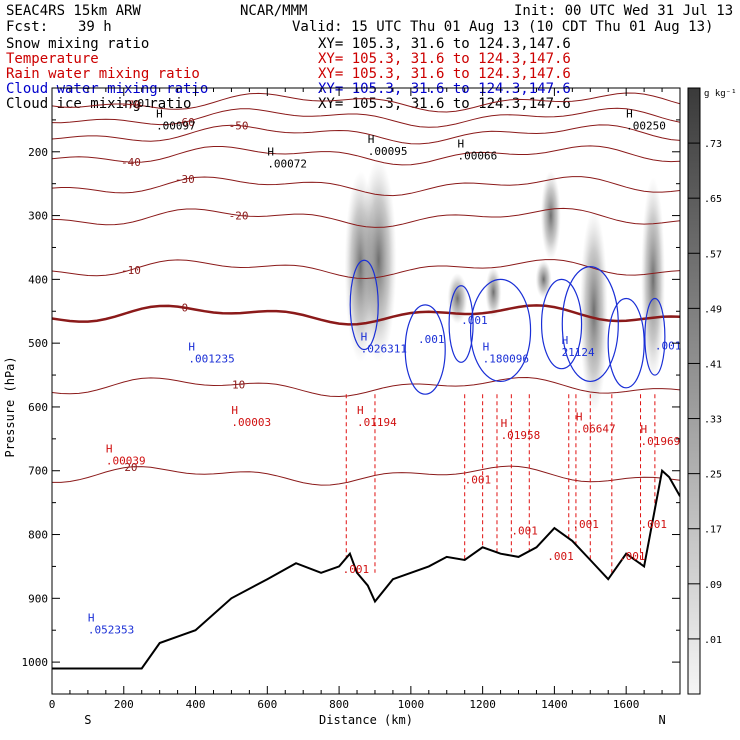 The width and height of the screenshot is (740, 740). Describe the element at coordinates (713, 475) in the screenshot. I see `colorbar-tick-label: .25` at that location.